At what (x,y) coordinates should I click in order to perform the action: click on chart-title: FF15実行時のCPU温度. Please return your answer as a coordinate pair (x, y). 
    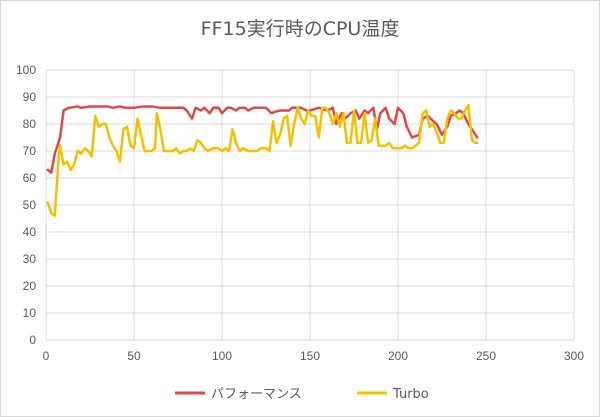
    Looking at the image, I should click on (300, 29).